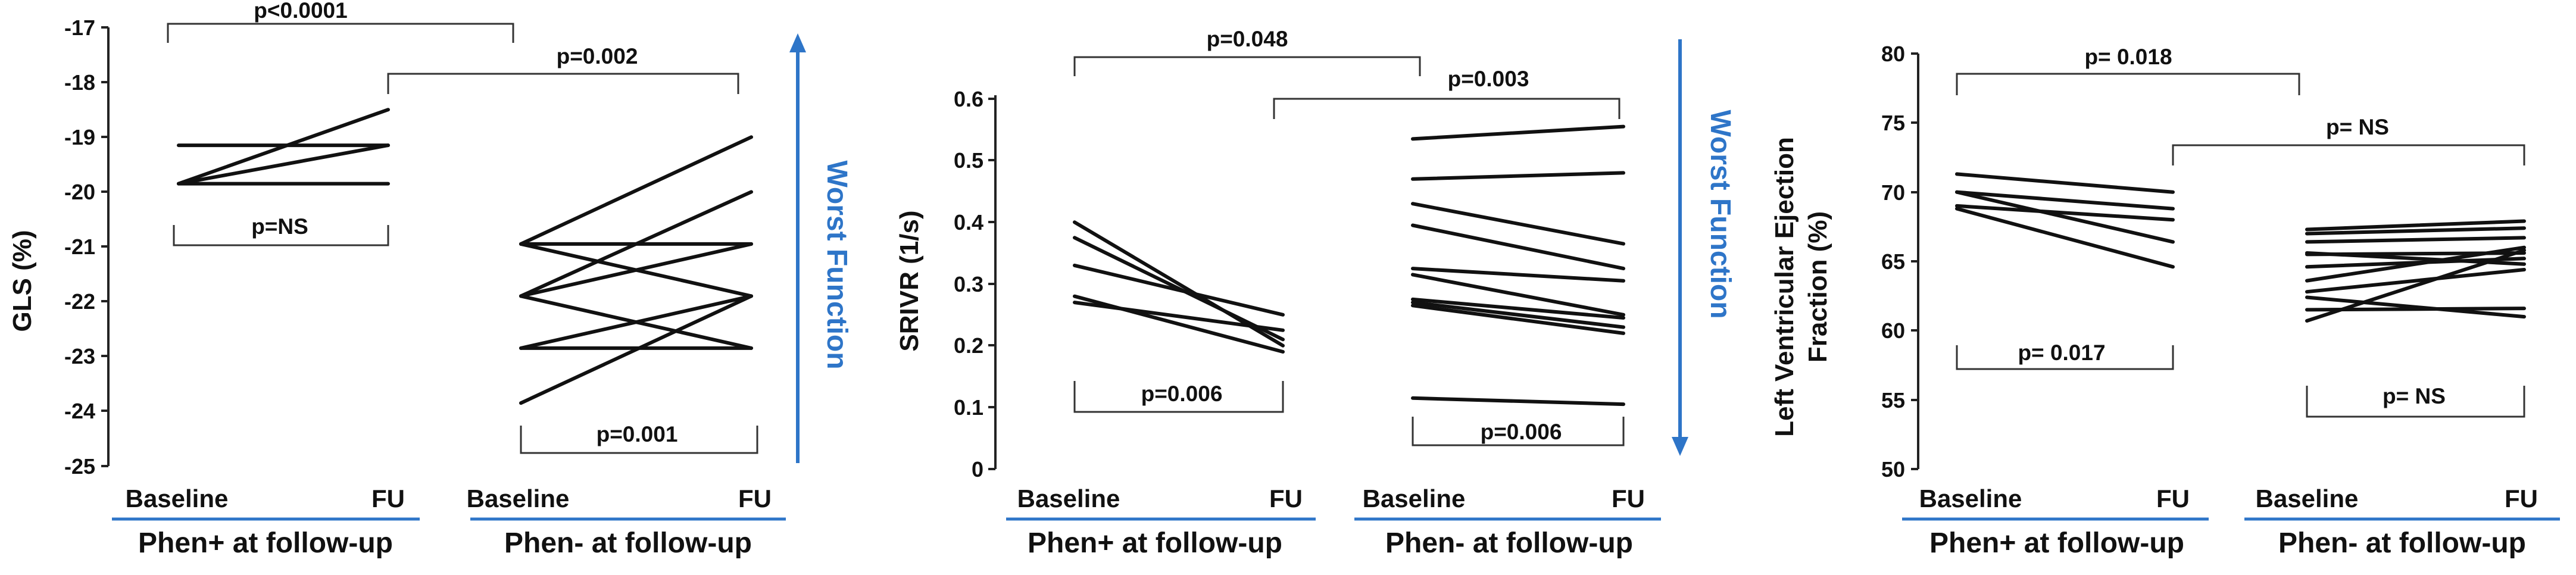  I want to click on p-value-label: p=0.003, so click(1488, 79).